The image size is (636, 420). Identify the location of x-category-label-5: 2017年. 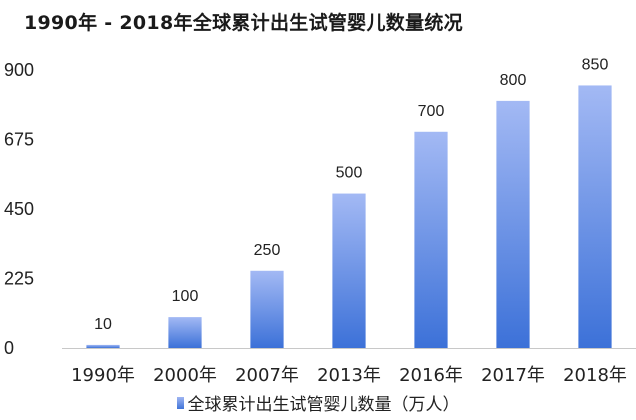
(513, 375).